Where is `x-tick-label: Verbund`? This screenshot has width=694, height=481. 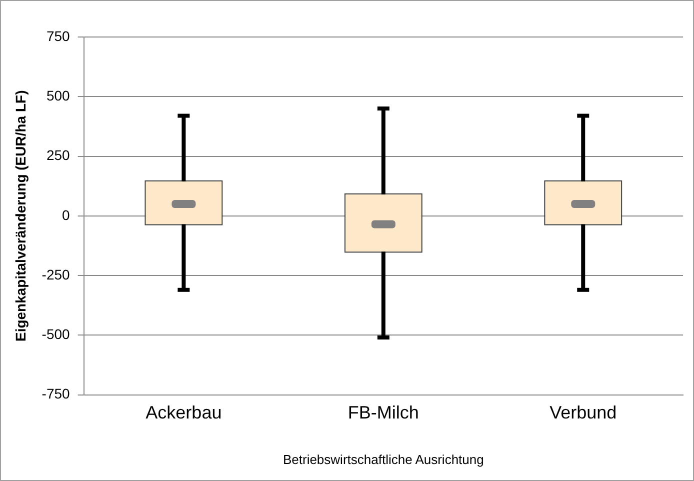 x-tick-label: Verbund is located at coordinates (583, 412).